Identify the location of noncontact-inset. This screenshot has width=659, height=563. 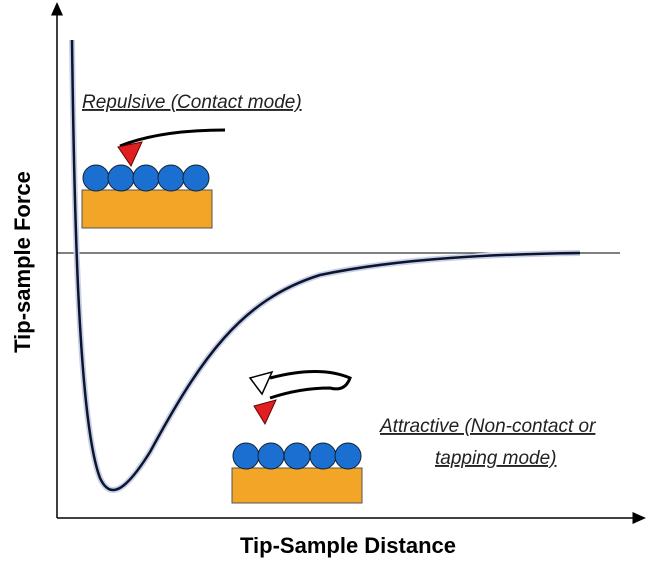
(297, 437).